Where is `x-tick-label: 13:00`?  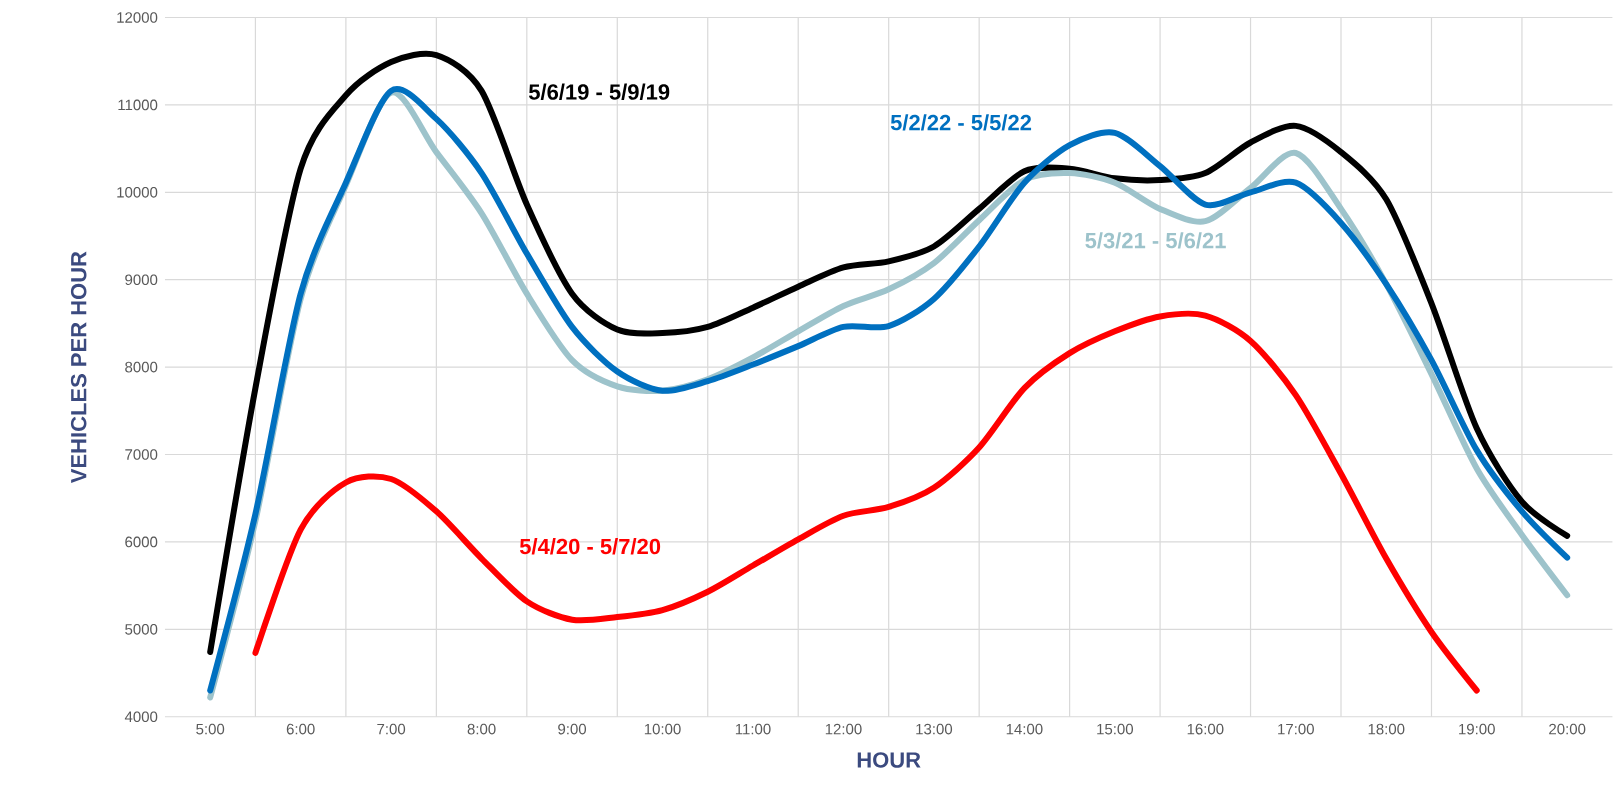
x-tick-label: 13:00 is located at coordinates (934, 729).